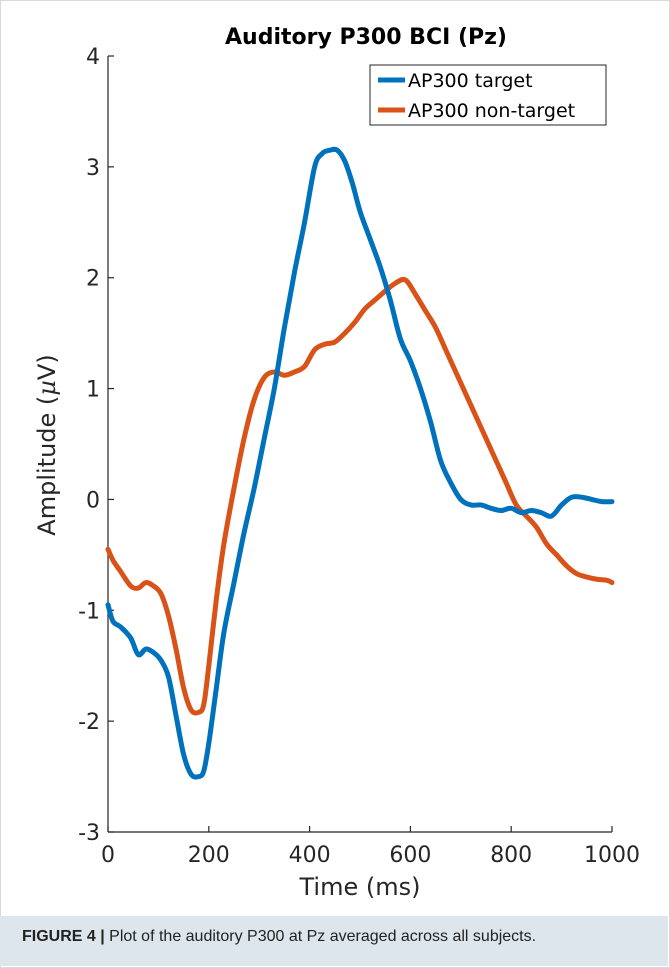  I want to click on y-axis-title-prefix: Amplitude (, so click(47, 466).